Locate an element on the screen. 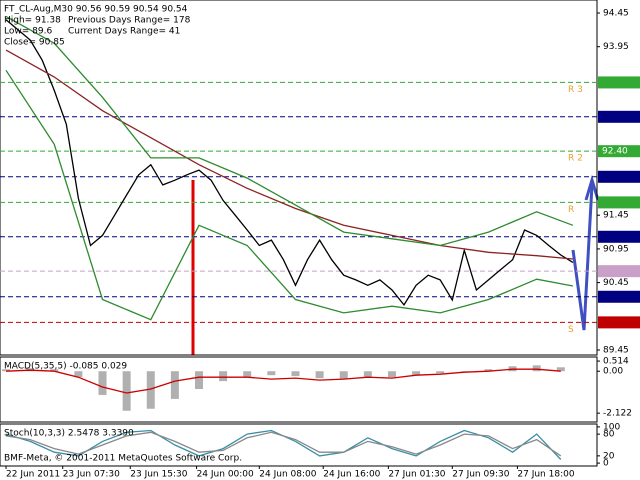 This screenshot has width=640, height=480. y-tick-label: 94.45 is located at coordinates (616, 14).